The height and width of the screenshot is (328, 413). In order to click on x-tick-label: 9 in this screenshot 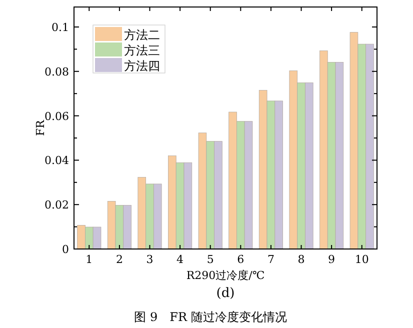, I will do `click(332, 259)`.